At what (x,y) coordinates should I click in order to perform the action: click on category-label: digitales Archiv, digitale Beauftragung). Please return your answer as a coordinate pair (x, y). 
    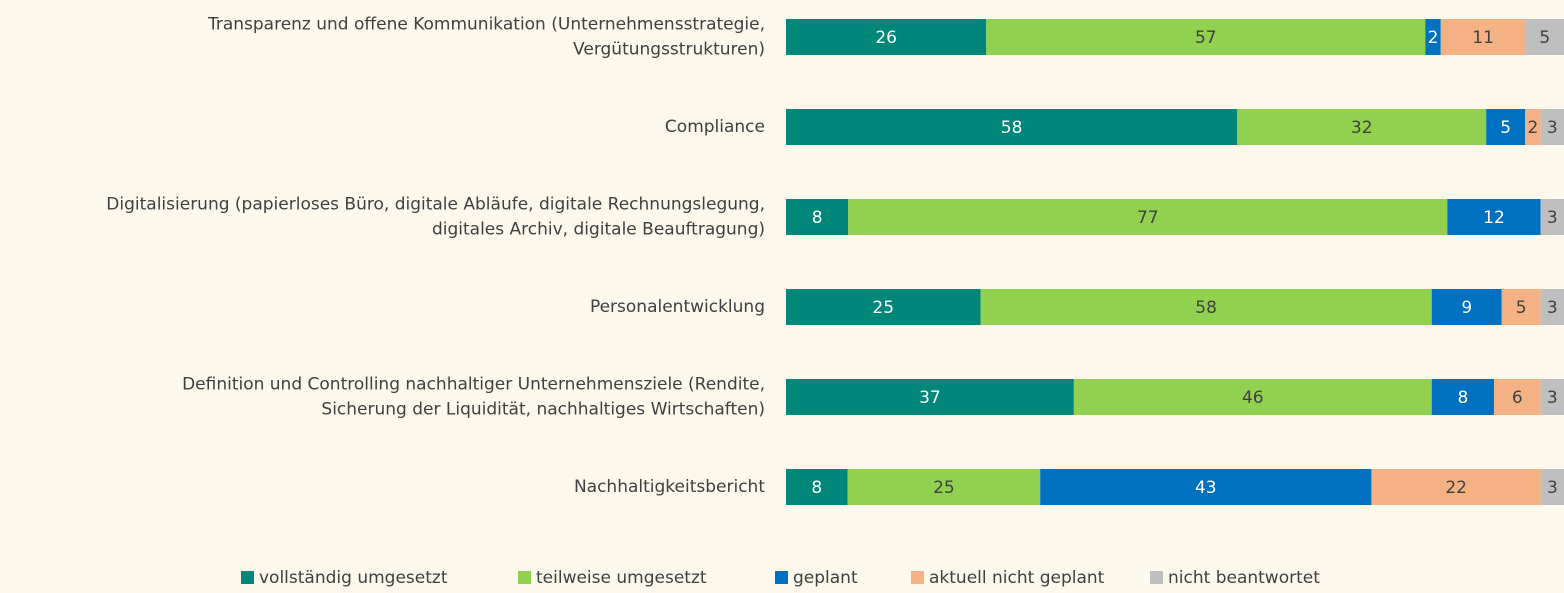
    Looking at the image, I should click on (598, 230).